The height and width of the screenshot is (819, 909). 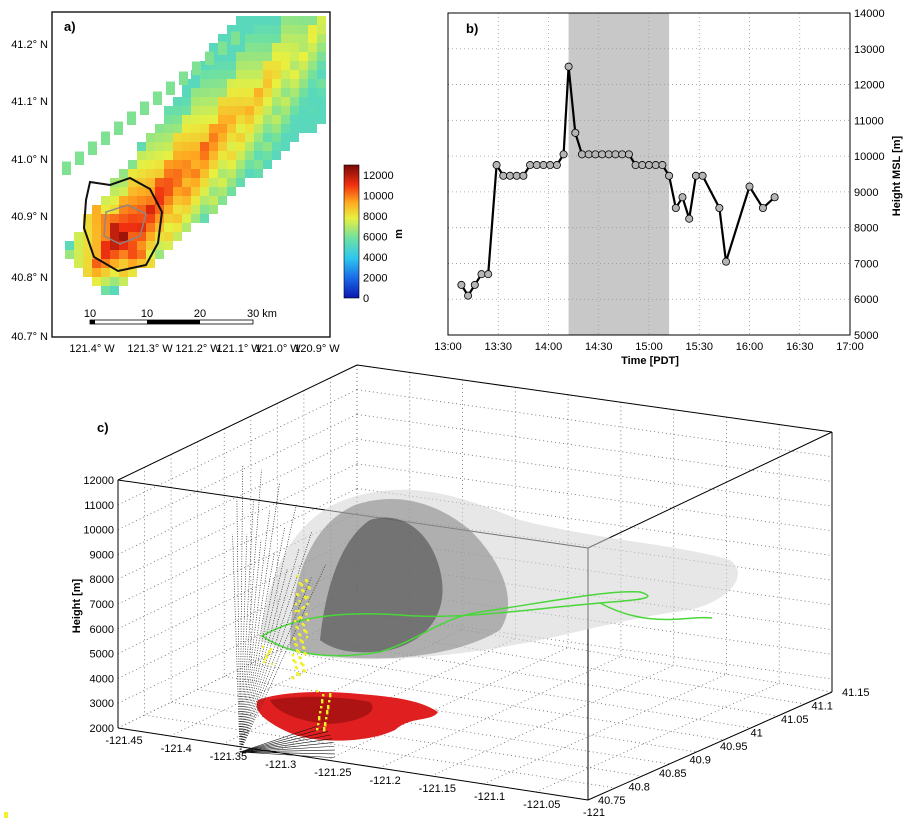 I want to click on panel-b-x-axis-label: Time [PDT], so click(x=650, y=361).